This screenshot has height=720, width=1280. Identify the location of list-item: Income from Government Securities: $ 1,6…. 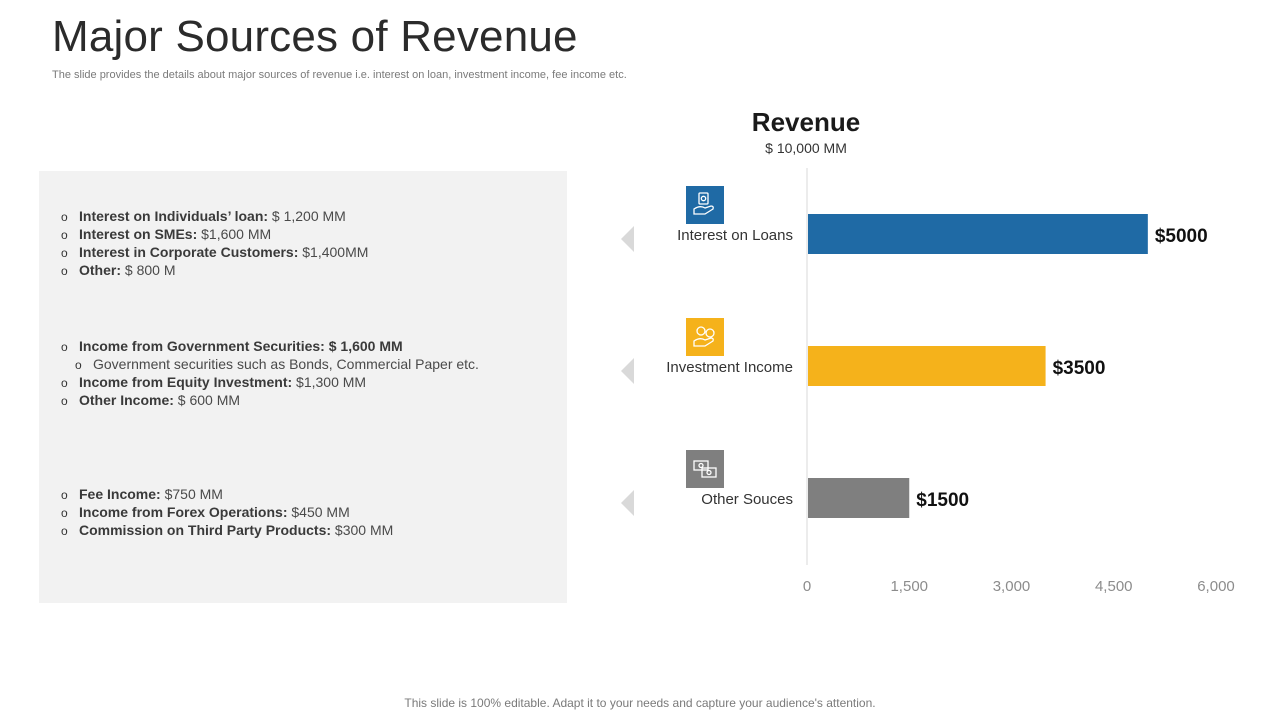
(309, 346).